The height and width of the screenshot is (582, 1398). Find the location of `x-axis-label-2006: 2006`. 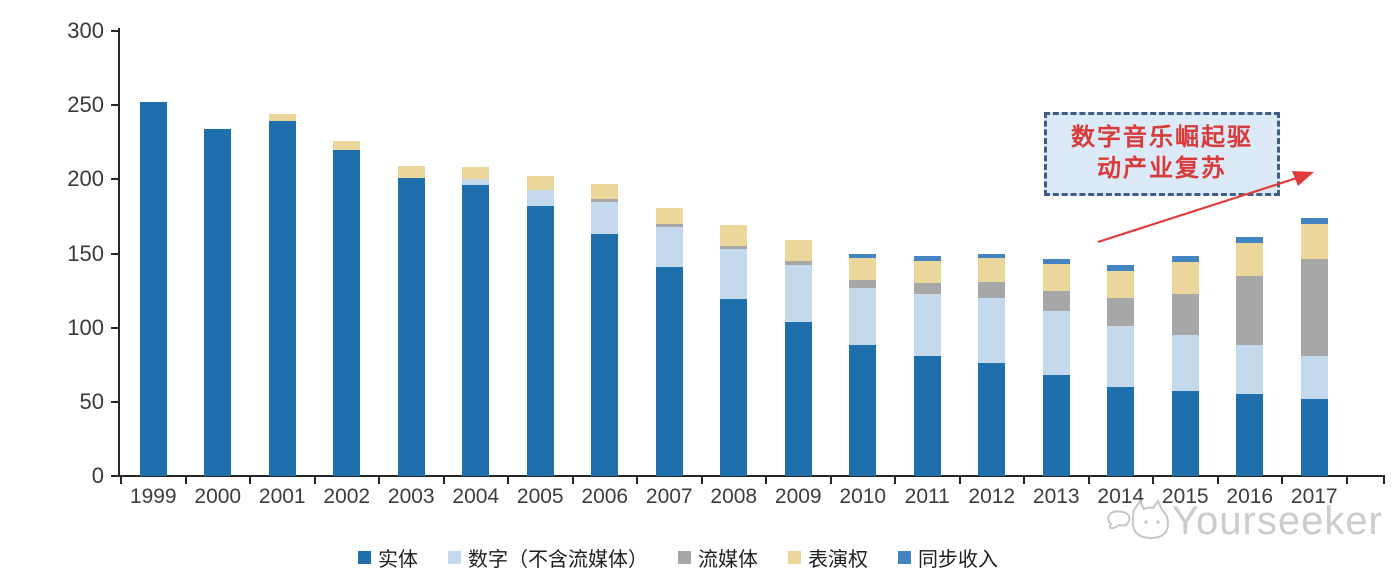

x-axis-label-2006: 2006 is located at coordinates (605, 496).